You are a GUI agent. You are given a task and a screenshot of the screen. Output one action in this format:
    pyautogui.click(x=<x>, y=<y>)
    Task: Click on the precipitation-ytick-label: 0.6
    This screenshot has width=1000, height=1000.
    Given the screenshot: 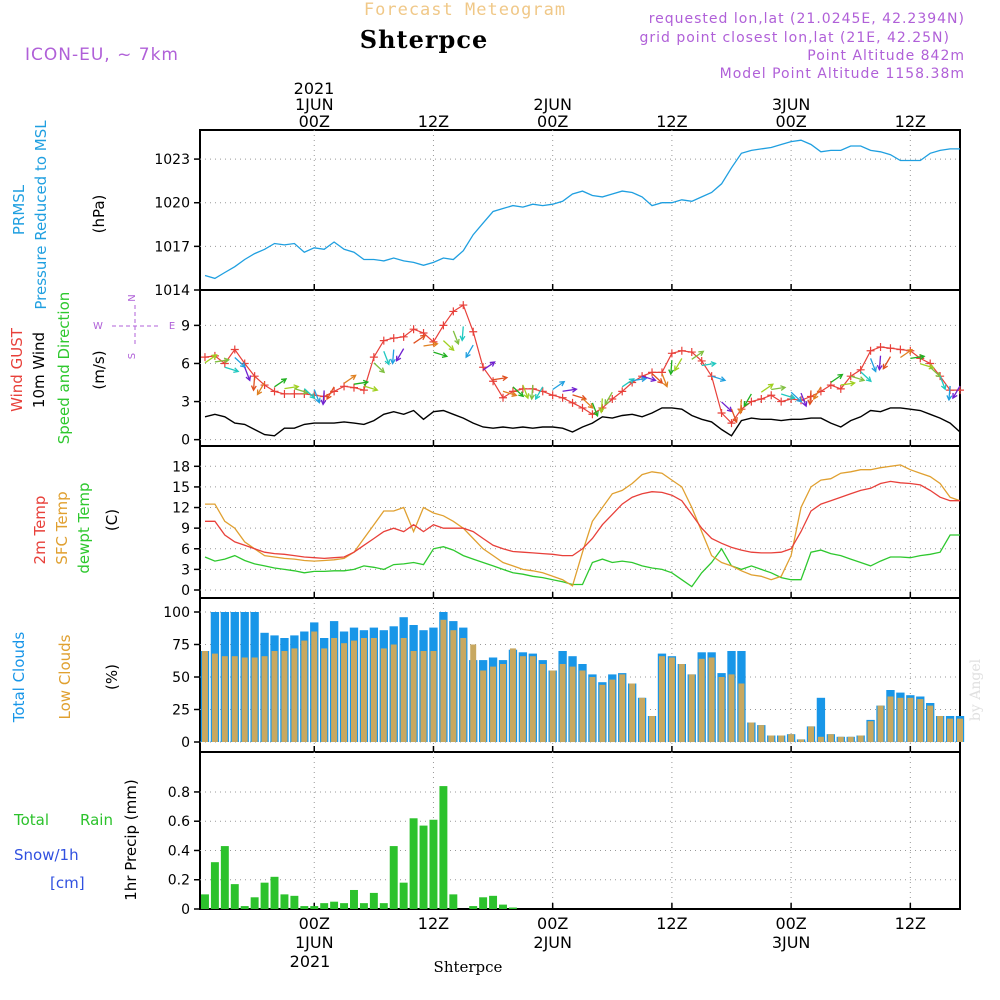 What is the action you would take?
    pyautogui.click(x=179, y=822)
    